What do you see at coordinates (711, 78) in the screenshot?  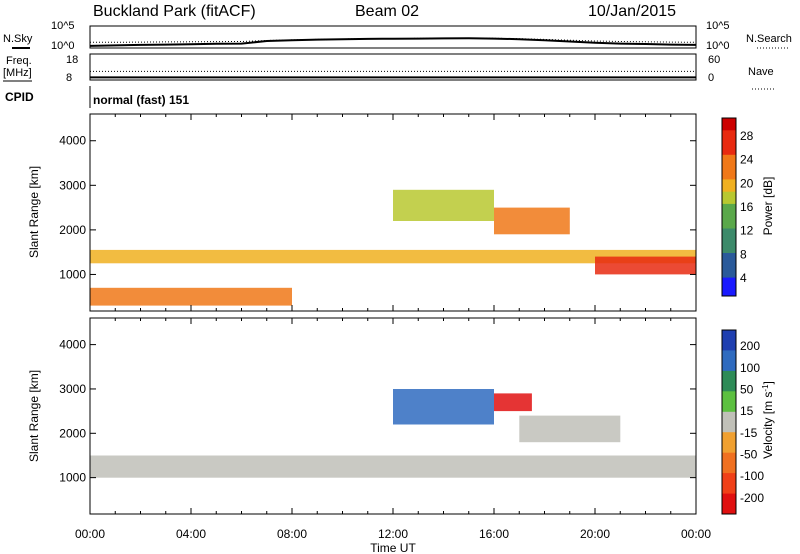 I see `nave-tick-bottom: 0` at bounding box center [711, 78].